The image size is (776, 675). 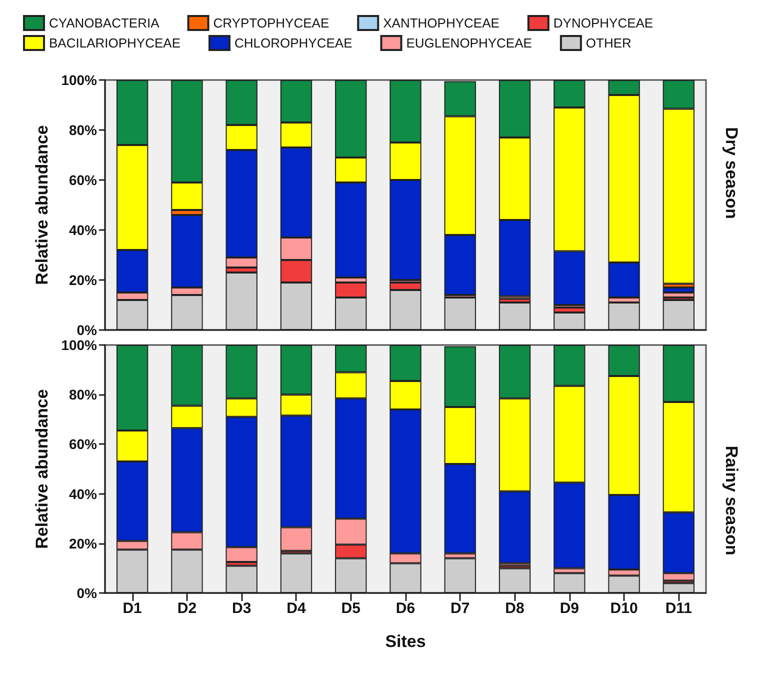 What do you see at coordinates (350, 608) in the screenshot?
I see `x-tick-label: D5` at bounding box center [350, 608].